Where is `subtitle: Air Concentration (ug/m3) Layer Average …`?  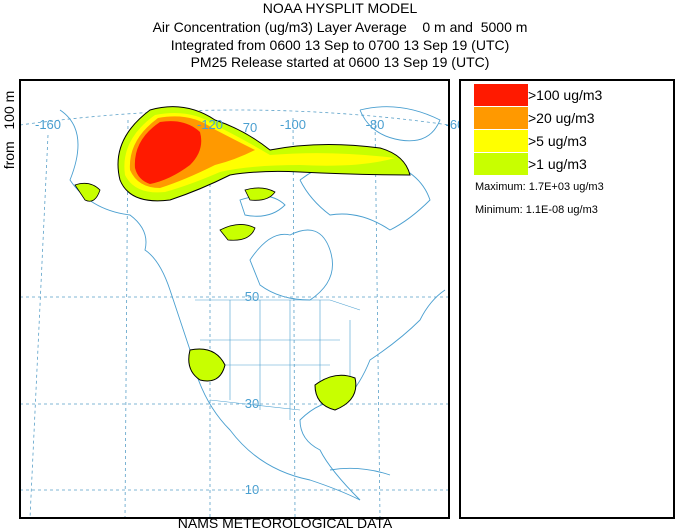 subtitle: Air Concentration (ug/m3) Layer Average … is located at coordinates (340, 27).